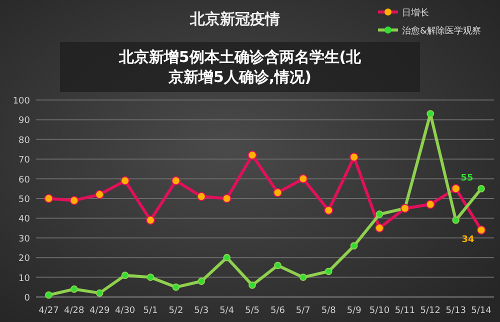  Describe the element at coordinates (21, 101) in the screenshot. I see `y-tick-label: 100` at that location.